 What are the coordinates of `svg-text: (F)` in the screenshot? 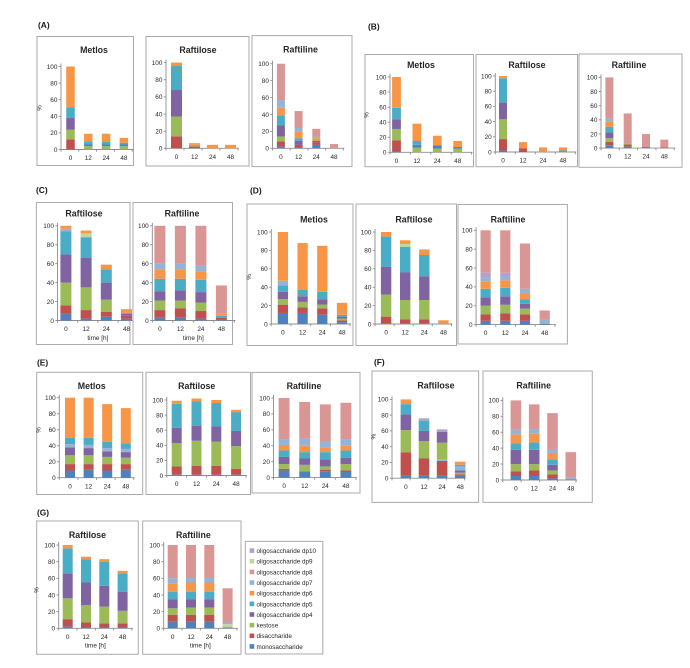 It's located at (379, 362).